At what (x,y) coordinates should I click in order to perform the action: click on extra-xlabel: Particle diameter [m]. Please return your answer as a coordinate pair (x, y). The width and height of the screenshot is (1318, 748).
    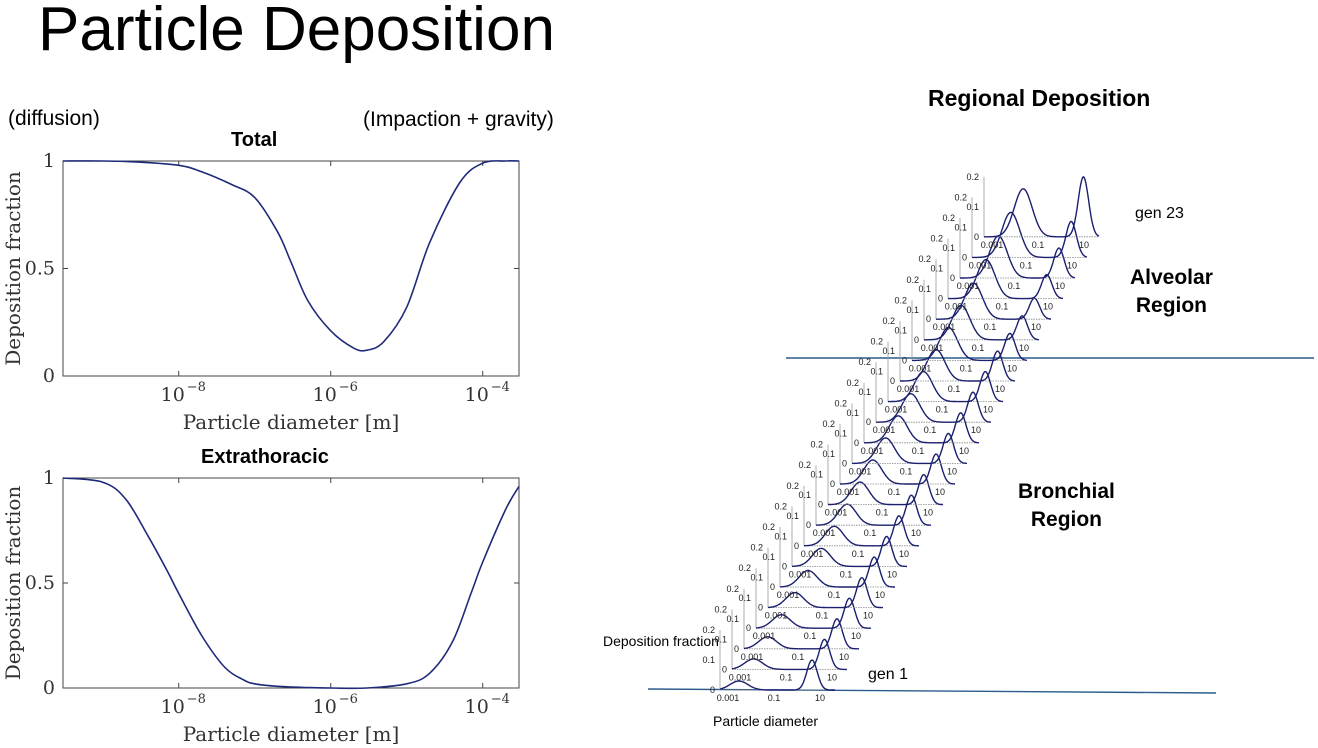
    Looking at the image, I should click on (291, 734).